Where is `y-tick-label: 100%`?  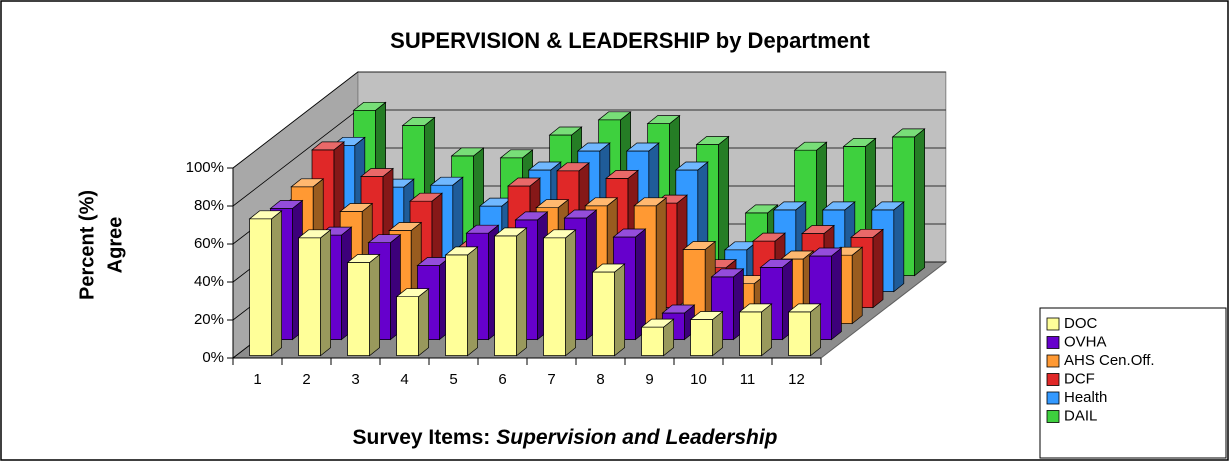 y-tick-label: 100% is located at coordinates (205, 167).